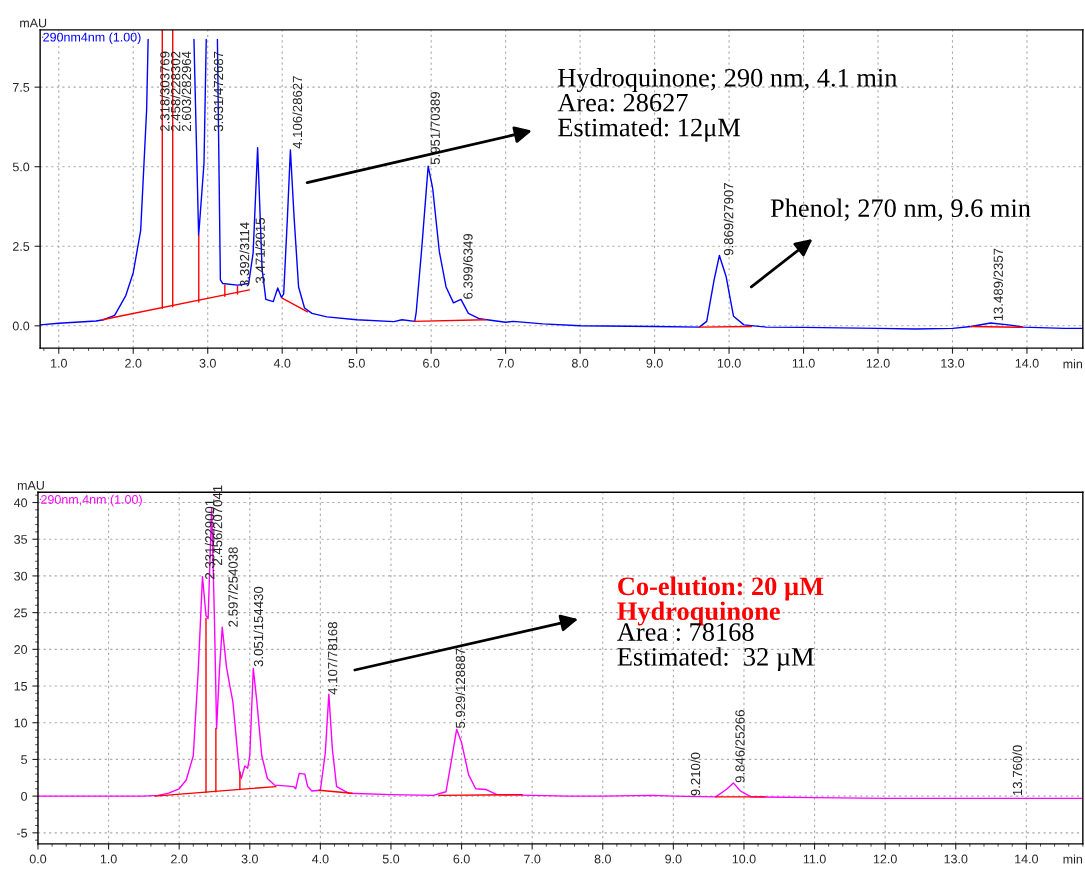 The height and width of the screenshot is (879, 1085). I want to click on y-tick-label: 20, so click(21, 649).